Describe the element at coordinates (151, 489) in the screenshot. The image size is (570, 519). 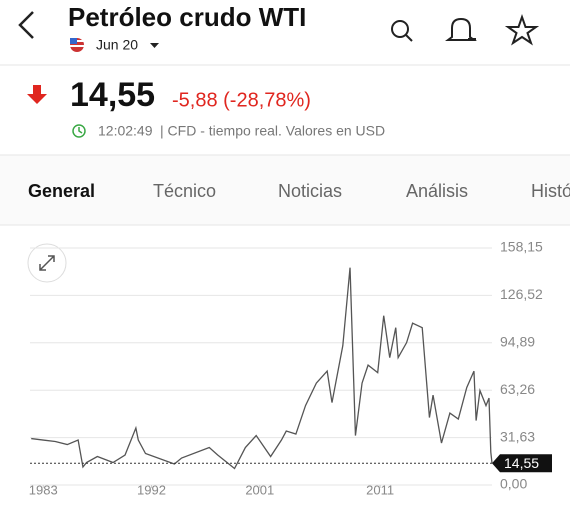
I see `x-tick-label: 1992` at that location.